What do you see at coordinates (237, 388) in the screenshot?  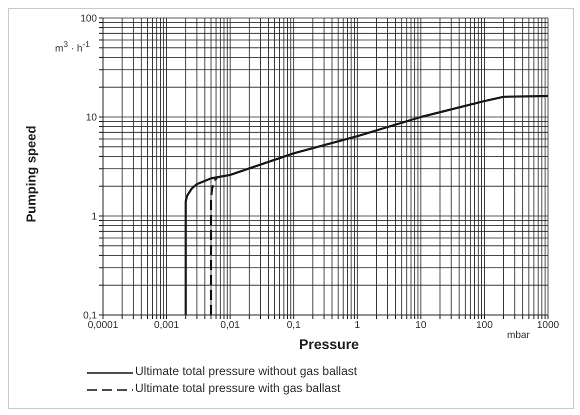 I see `legend-label: Ultimate total pressure with gas ballast` at bounding box center [237, 388].